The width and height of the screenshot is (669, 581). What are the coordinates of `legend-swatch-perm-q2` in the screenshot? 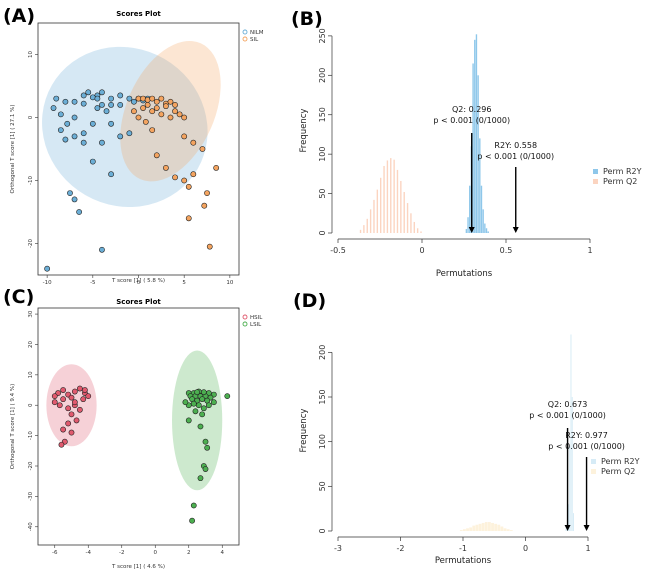 It's located at (593, 471).